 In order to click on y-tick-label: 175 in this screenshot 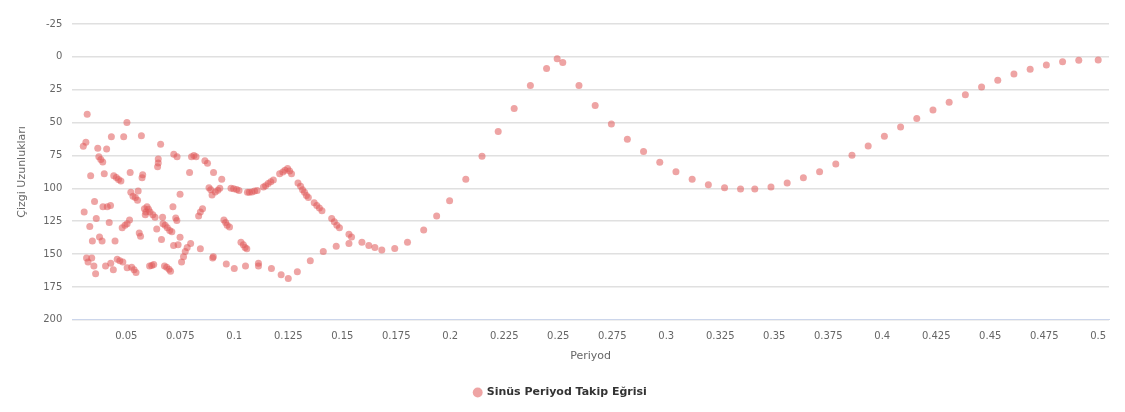, I will do `click(53, 286)`.